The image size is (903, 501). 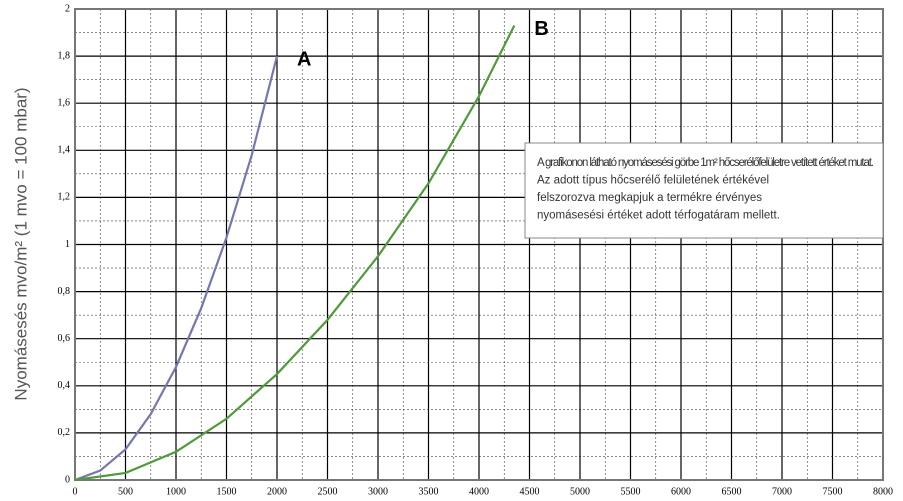 What do you see at coordinates (64, 291) in the screenshot?
I see `y-tick-label: 0,8` at bounding box center [64, 291].